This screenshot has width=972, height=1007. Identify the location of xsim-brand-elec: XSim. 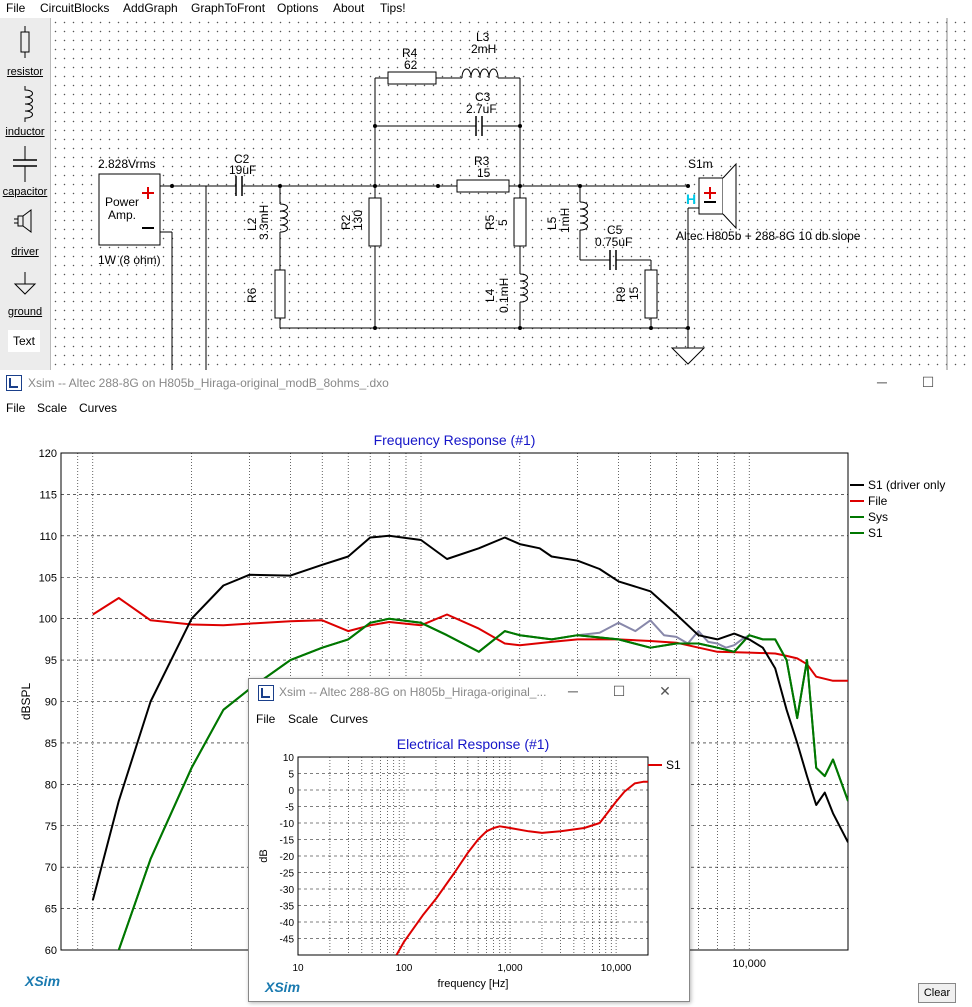
(283, 987).